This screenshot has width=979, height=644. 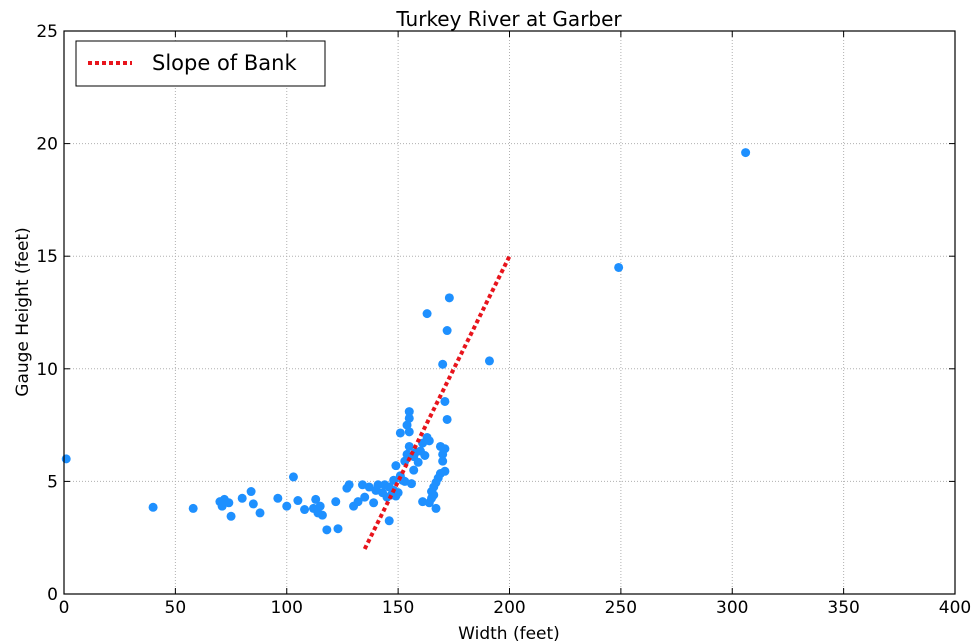 I want to click on x-tick-label: 50, so click(x=176, y=608).